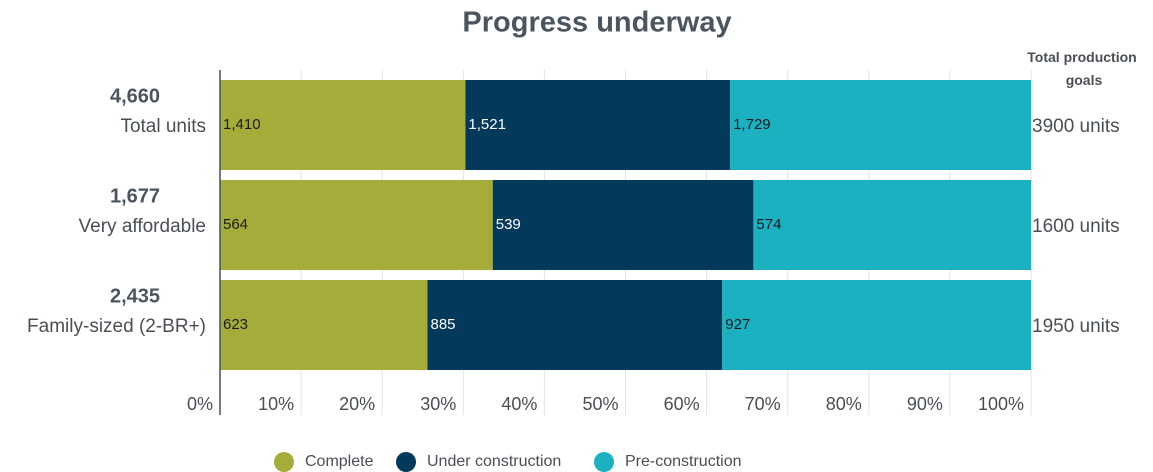 This screenshot has width=1153, height=472. I want to click on goal-label: 3900 units, so click(1076, 126).